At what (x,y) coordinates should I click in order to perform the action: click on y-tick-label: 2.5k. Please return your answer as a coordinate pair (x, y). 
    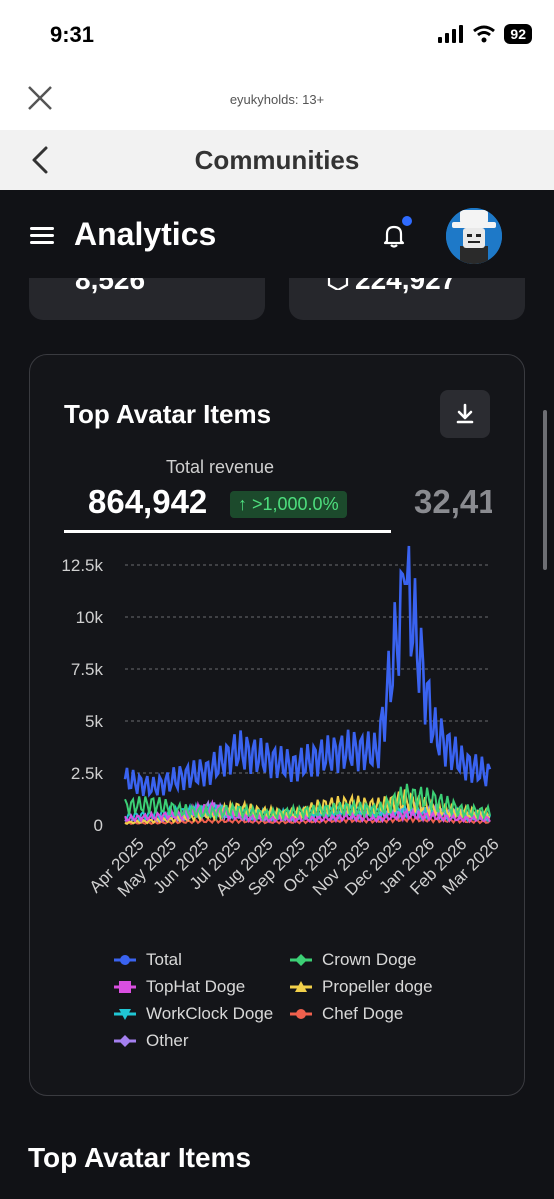
    Looking at the image, I should click on (87, 773).